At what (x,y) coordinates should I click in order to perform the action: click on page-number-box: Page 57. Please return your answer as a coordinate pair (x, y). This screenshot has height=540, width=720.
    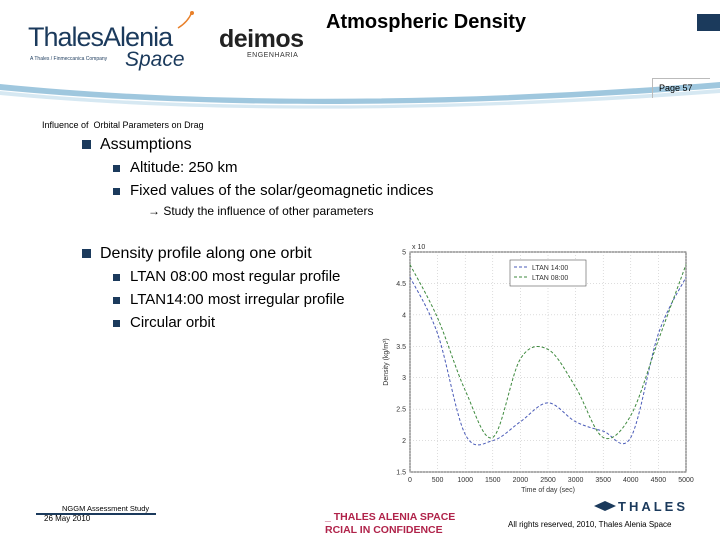
    Looking at the image, I should click on (681, 88).